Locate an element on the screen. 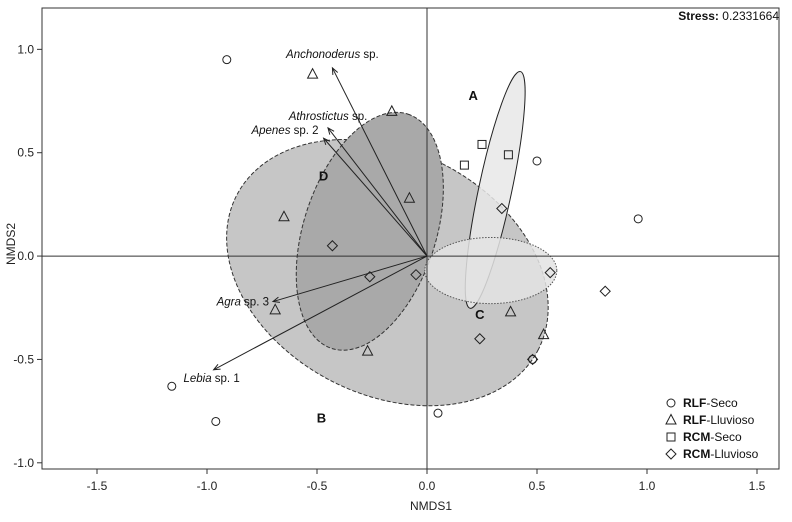  group-label-a: A is located at coordinates (474, 95).